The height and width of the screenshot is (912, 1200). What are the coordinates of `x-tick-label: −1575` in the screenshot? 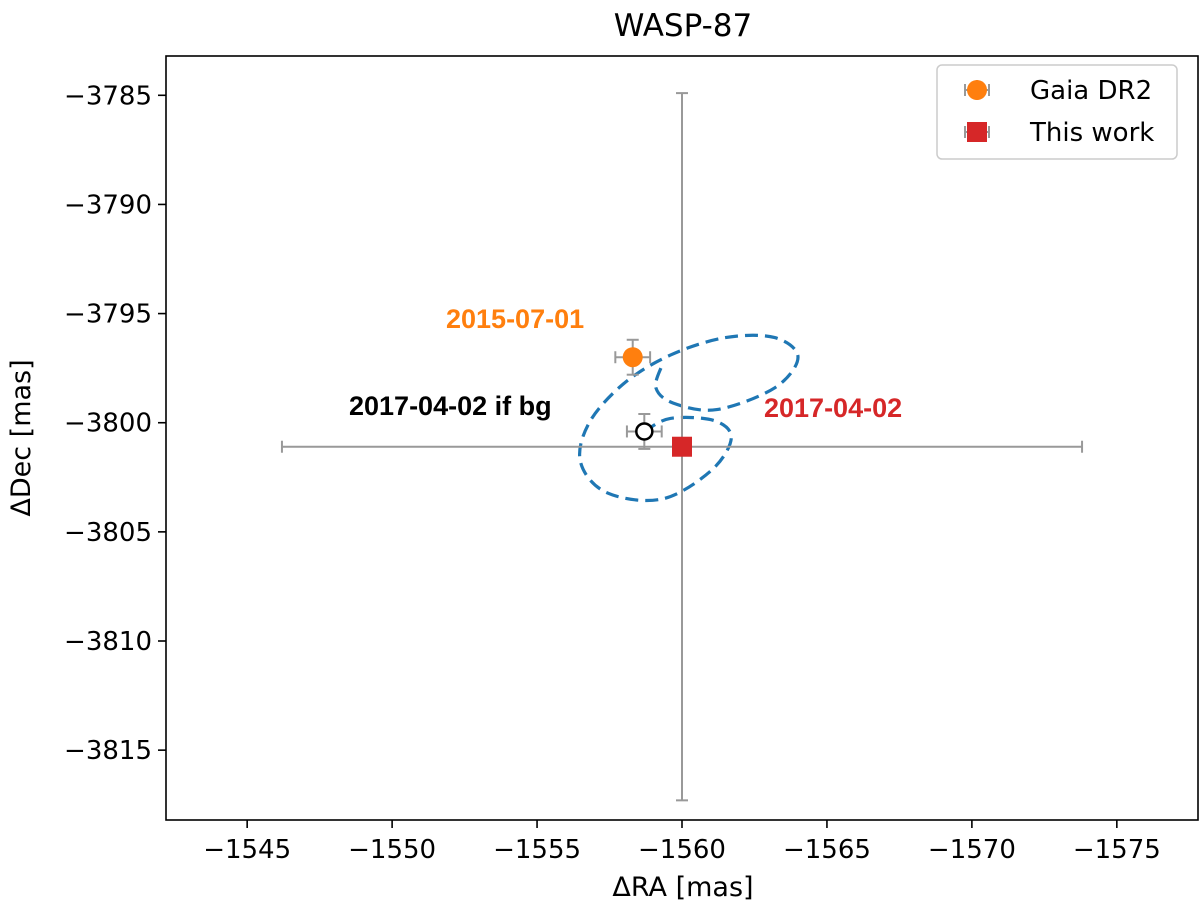 It's located at (1117, 850).